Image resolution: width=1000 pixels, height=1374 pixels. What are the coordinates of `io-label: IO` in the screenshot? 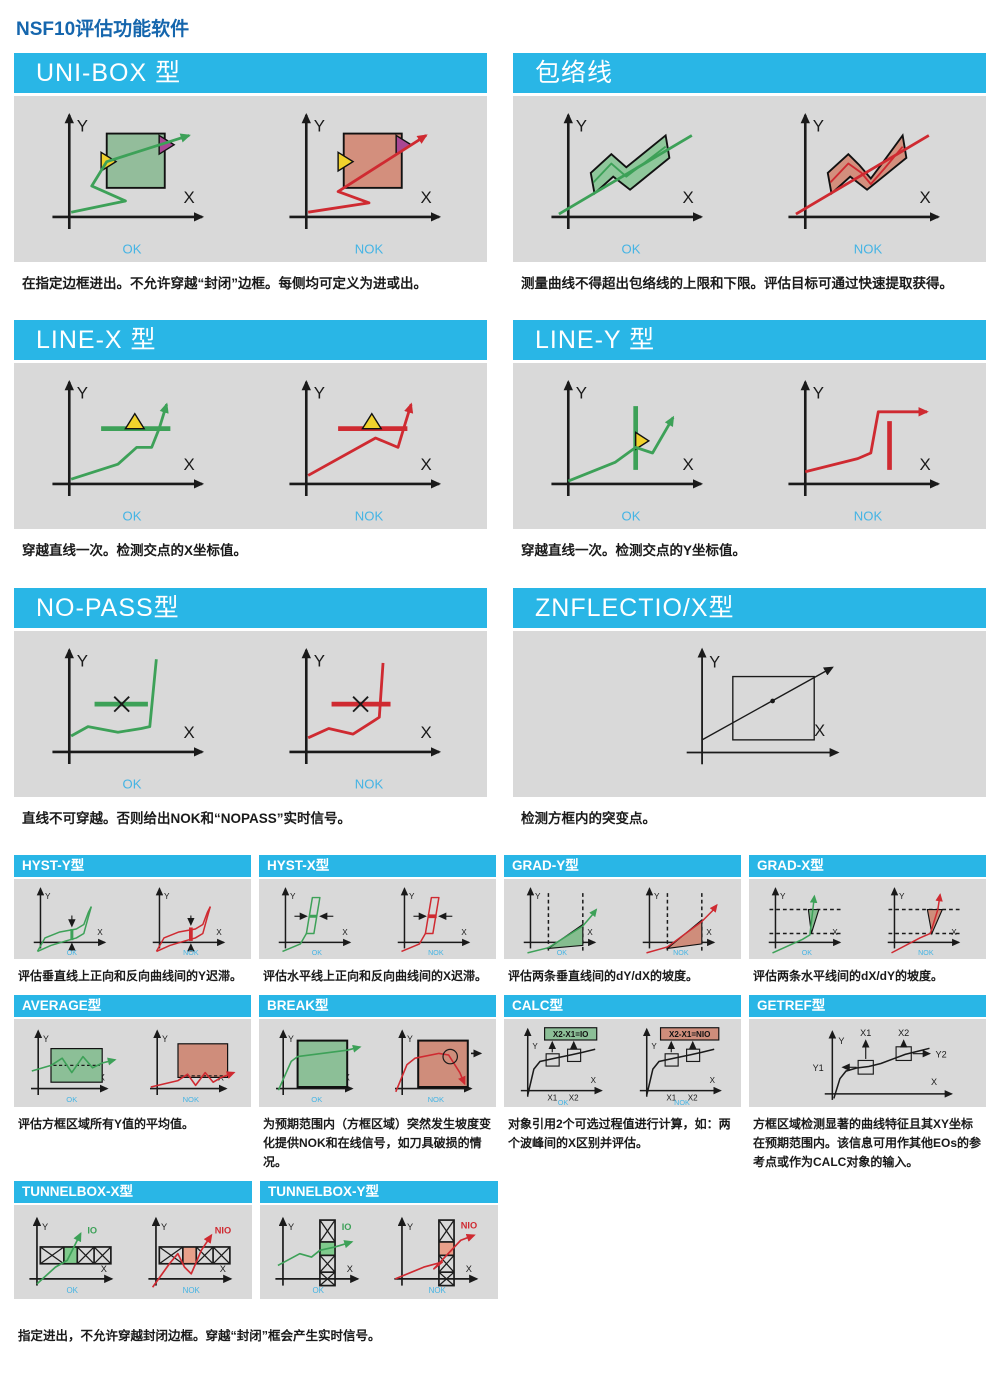 It's located at (92, 1231).